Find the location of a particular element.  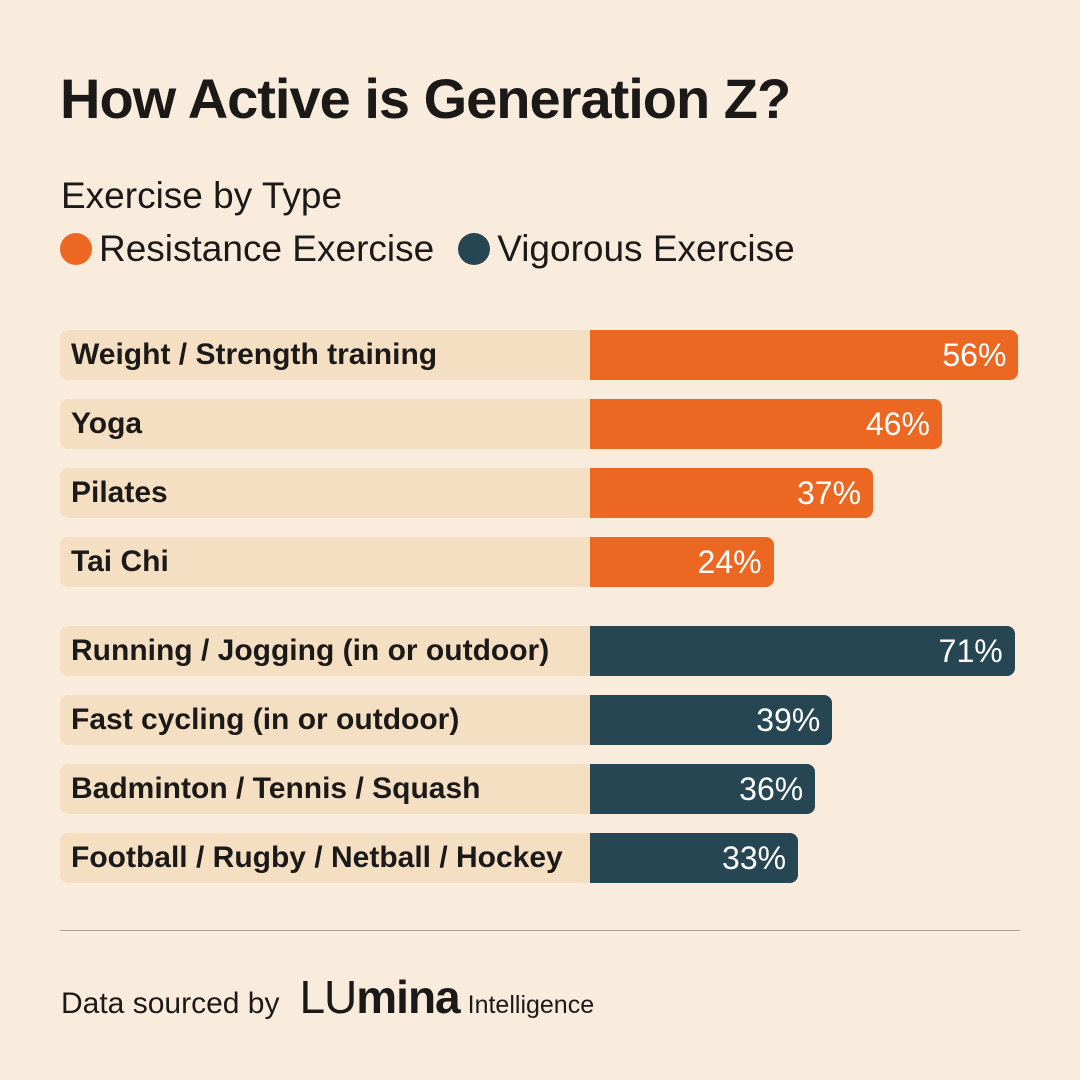

value-label: 39% is located at coordinates (788, 720).